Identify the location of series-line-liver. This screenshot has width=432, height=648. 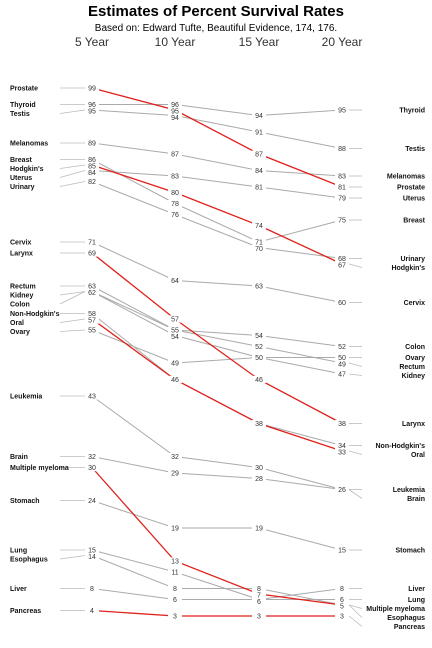
(217, 594).